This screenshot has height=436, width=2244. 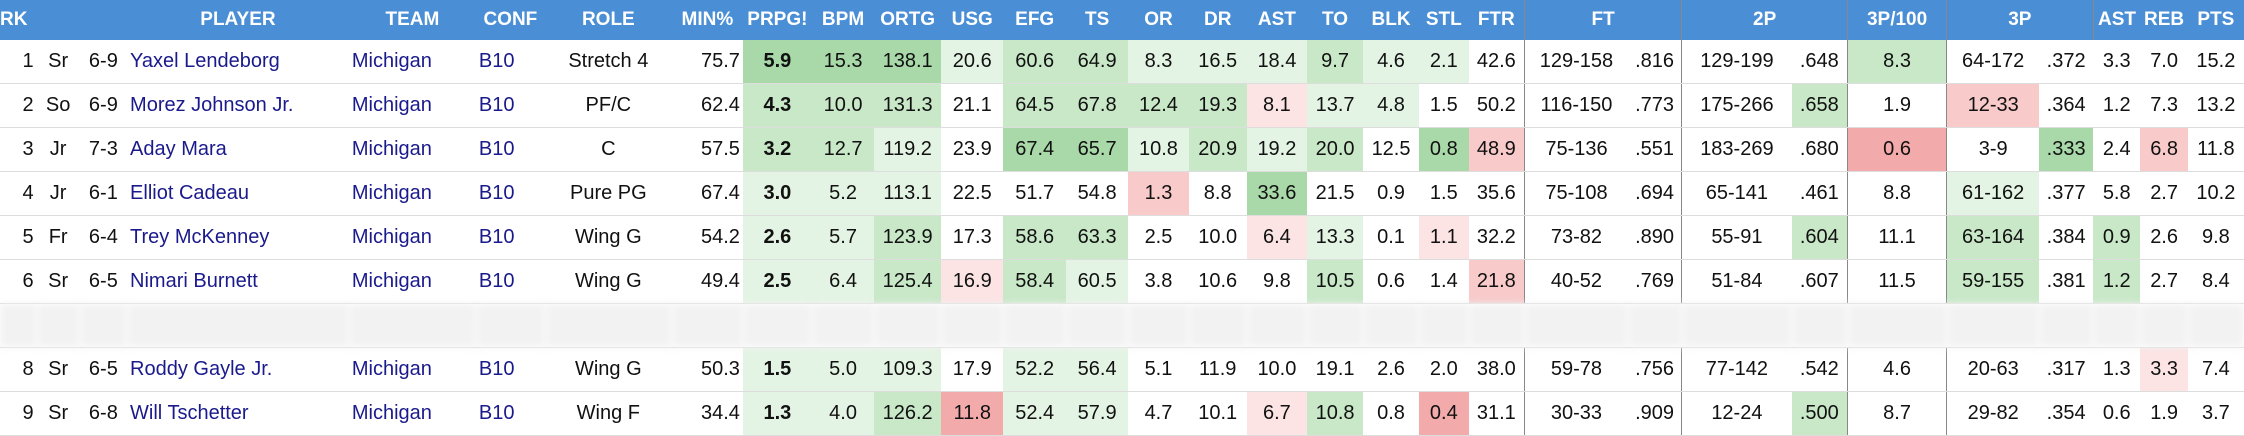 I want to click on stat-cell: 3.3, so click(x=2164, y=369).